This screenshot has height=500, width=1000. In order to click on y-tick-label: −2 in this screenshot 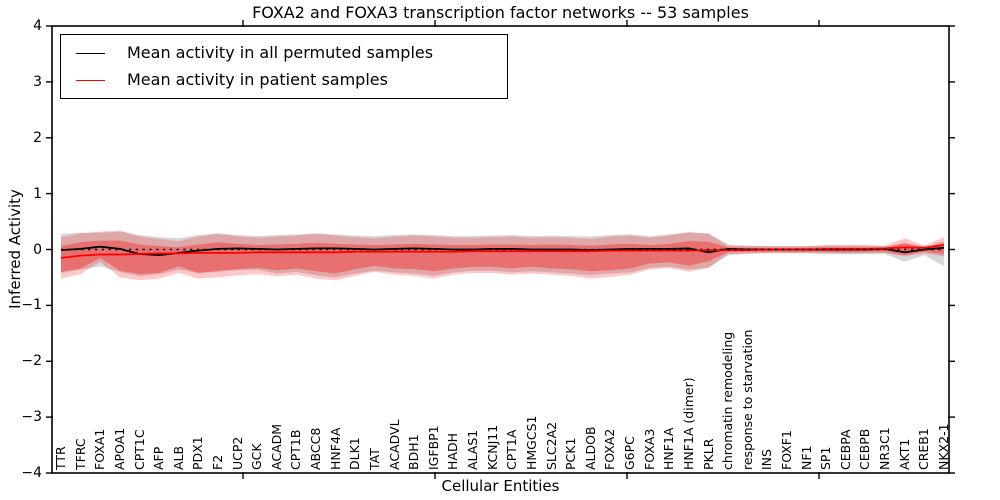, I will do `click(31, 361)`.